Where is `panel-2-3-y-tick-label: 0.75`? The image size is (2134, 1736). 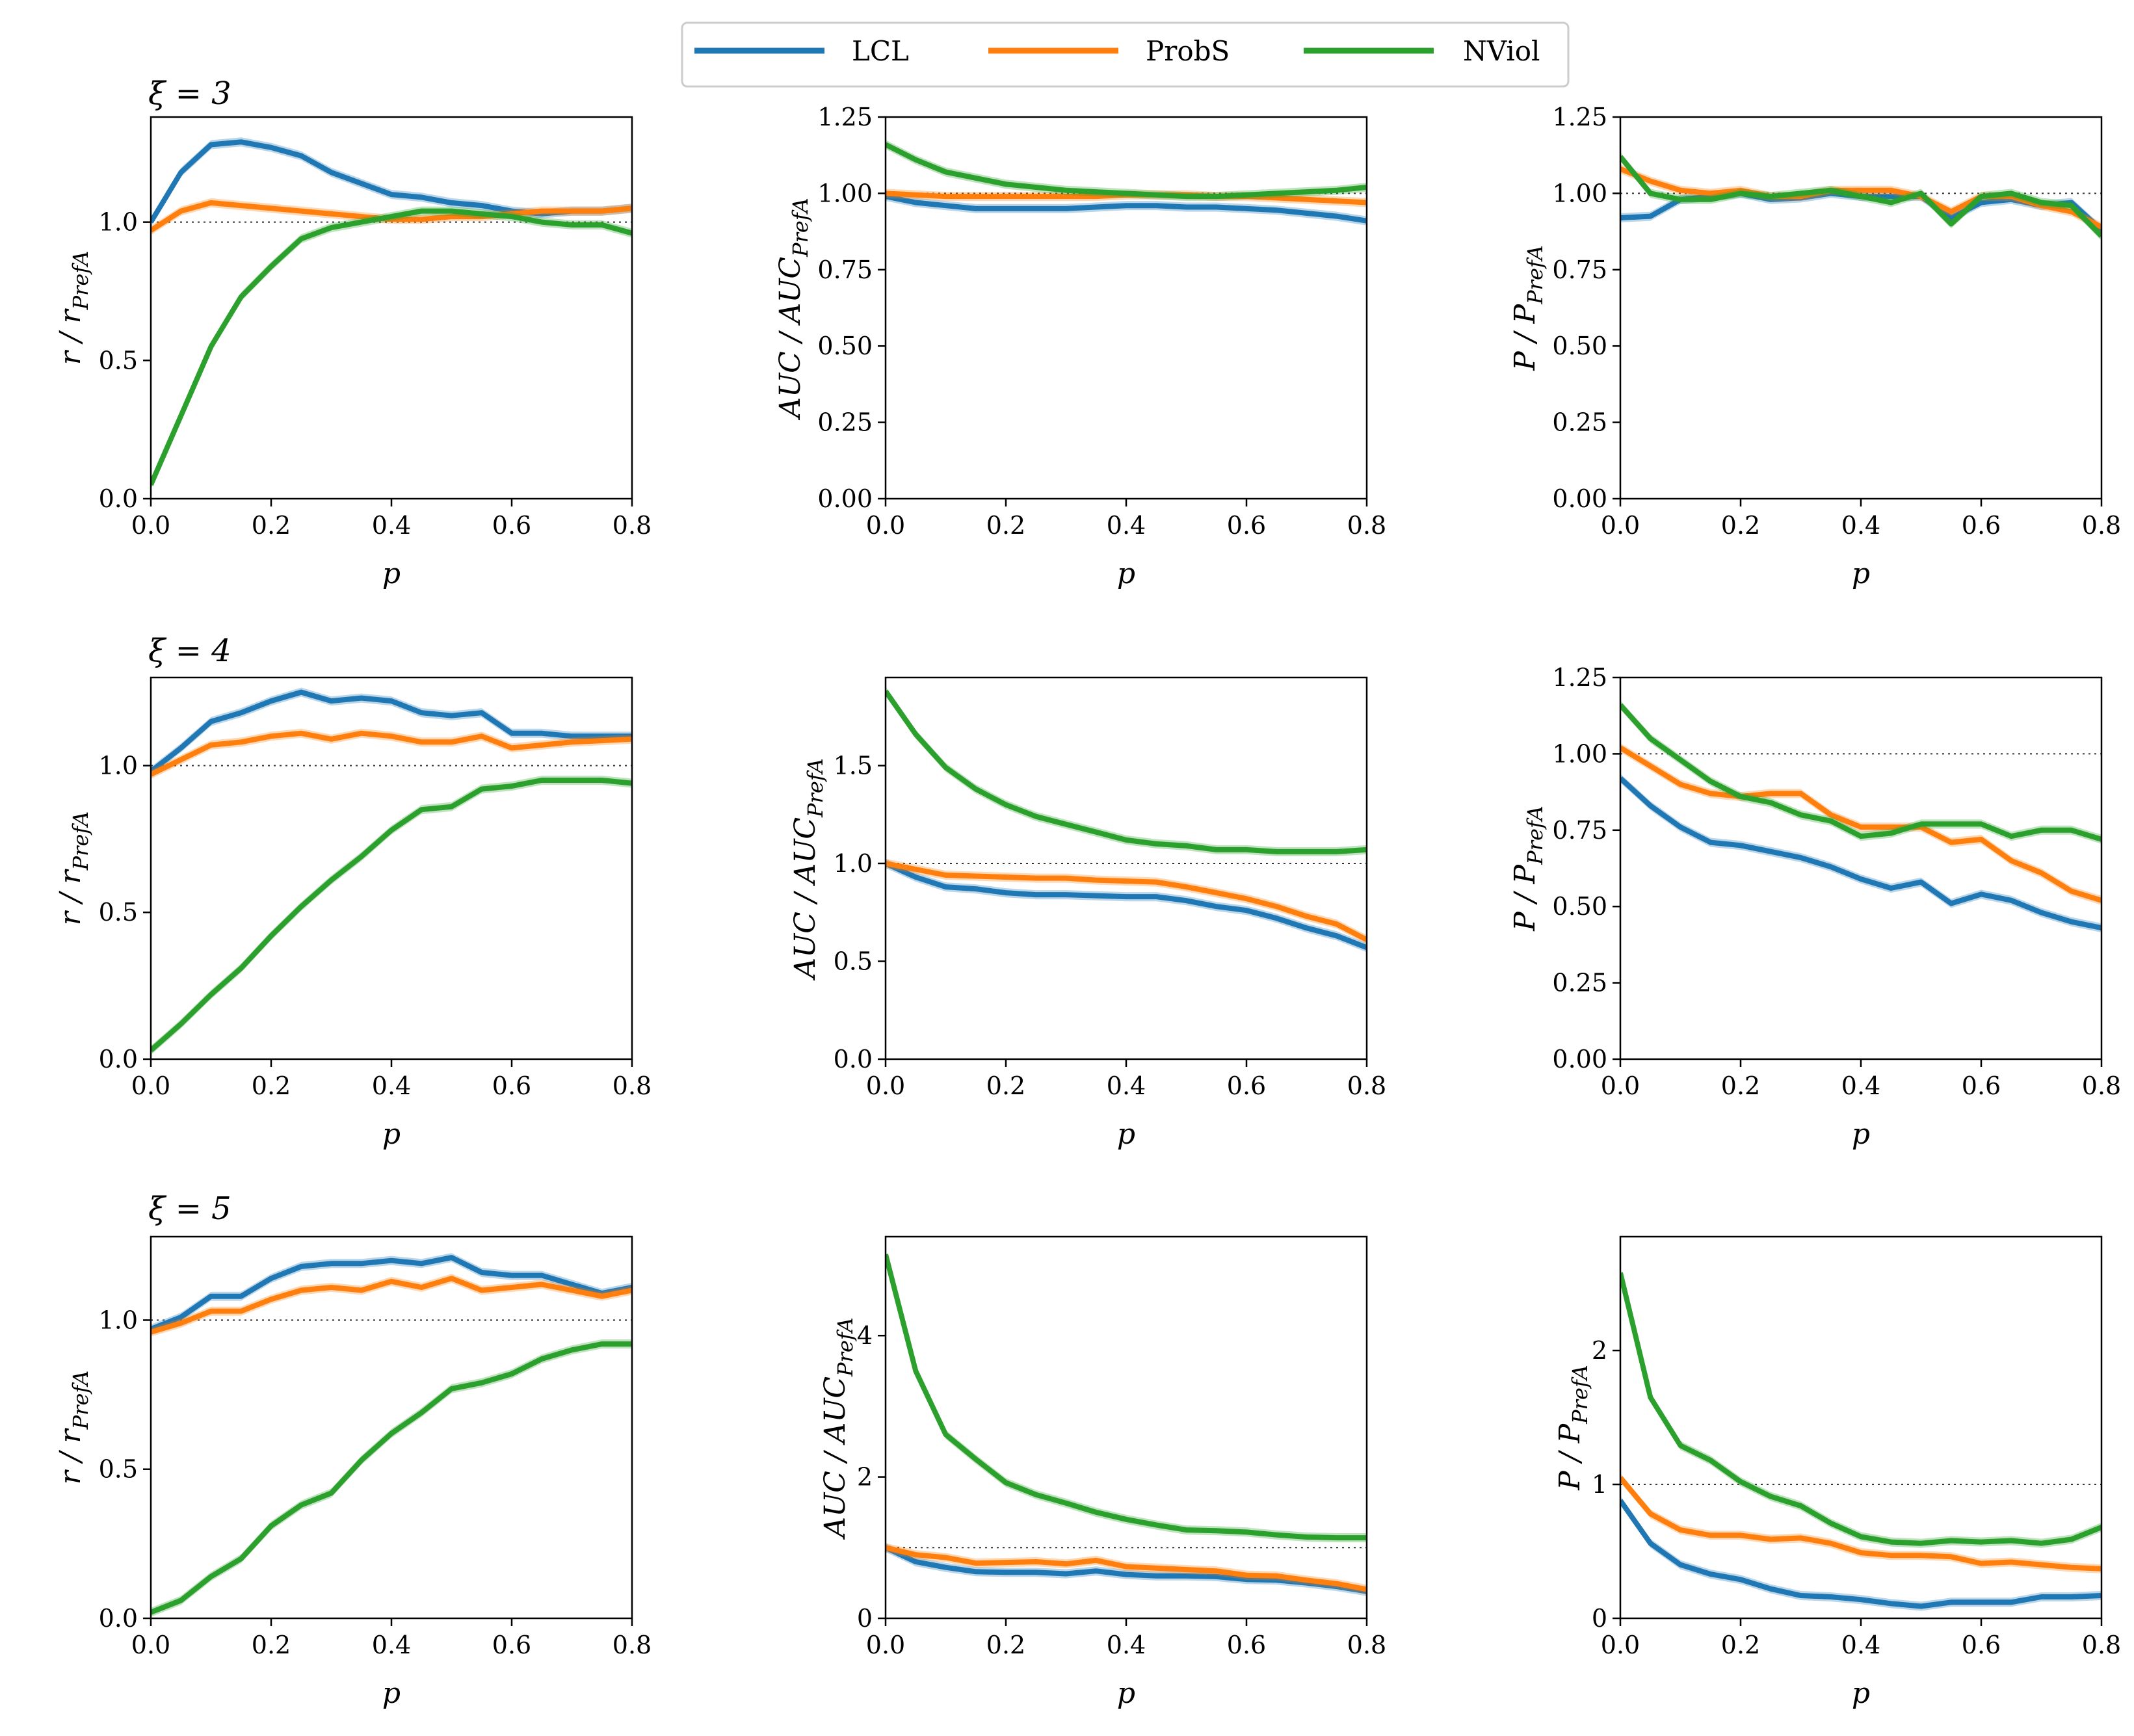
panel-2-3-y-tick-label: 0.75 is located at coordinates (1579, 830).